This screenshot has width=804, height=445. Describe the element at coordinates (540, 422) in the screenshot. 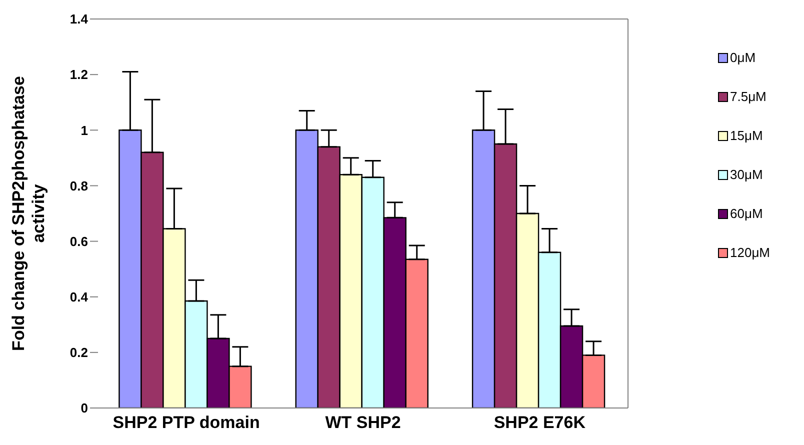

I see `x-tick-label: SHP2 E76K` at that location.